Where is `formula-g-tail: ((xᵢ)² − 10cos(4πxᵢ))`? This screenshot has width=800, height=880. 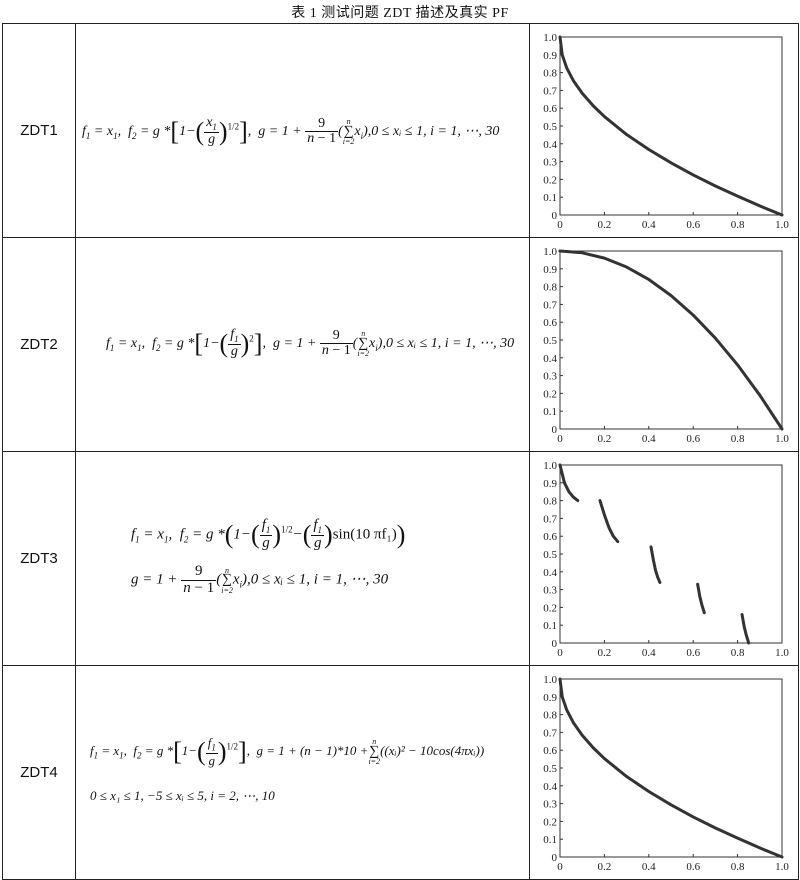 formula-g-tail: ((xᵢ)² − 10cos(4πxᵢ)) is located at coordinates (432, 750).